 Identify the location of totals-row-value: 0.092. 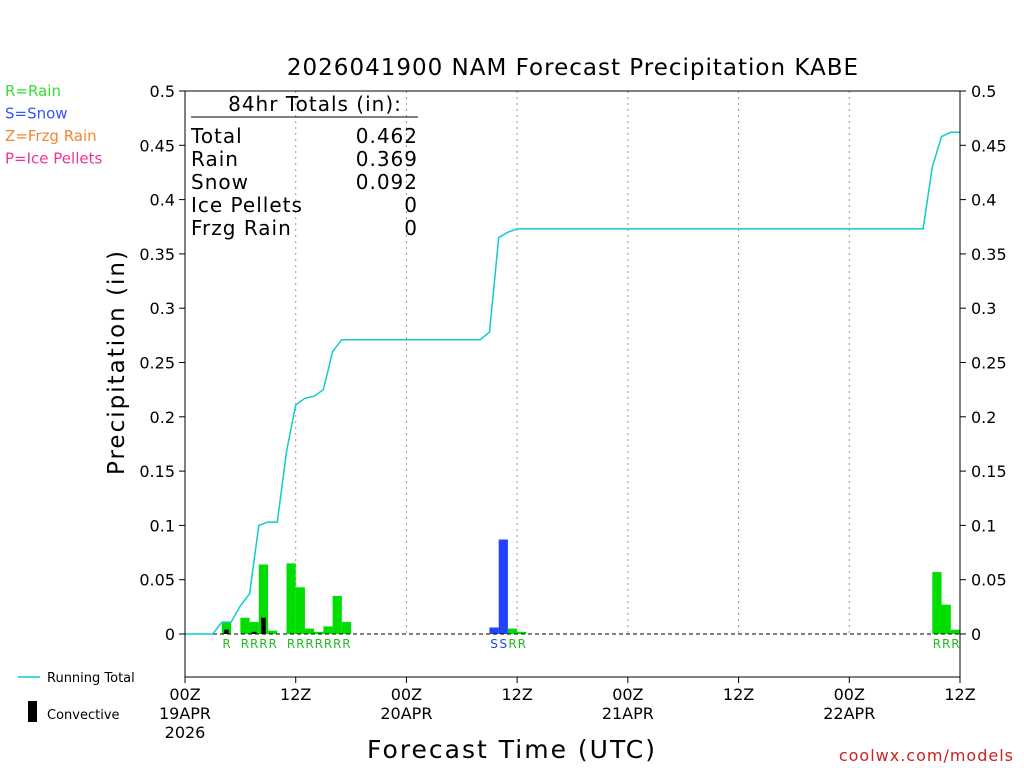
(387, 182).